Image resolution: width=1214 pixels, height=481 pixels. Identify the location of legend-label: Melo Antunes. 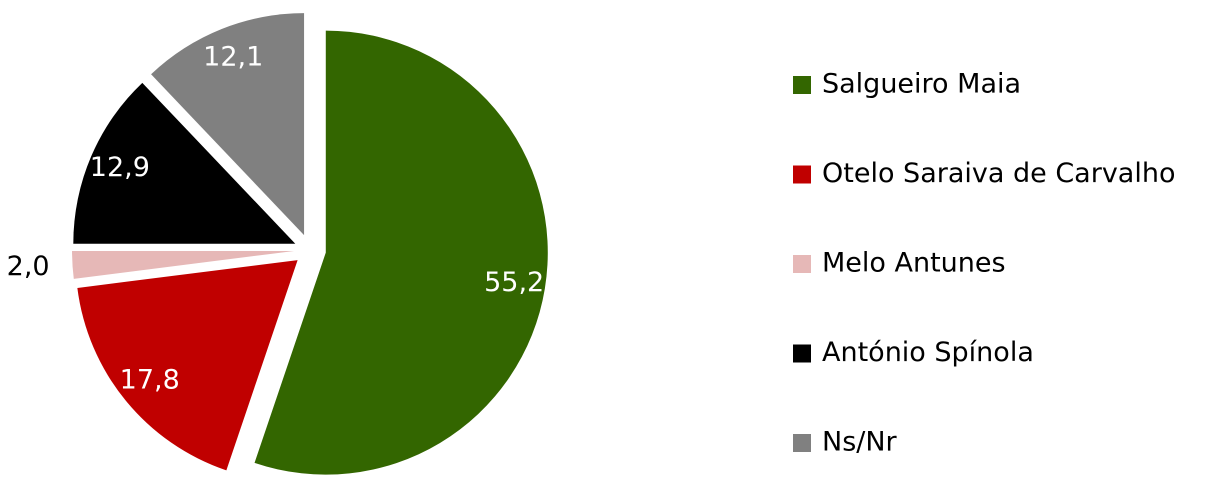
(914, 263).